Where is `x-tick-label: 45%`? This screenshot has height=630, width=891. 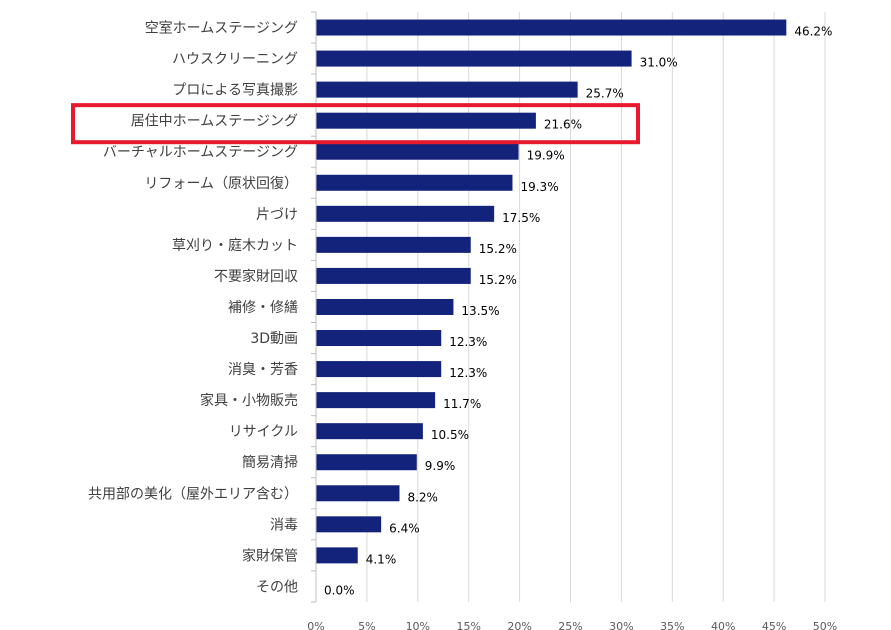
x-tick-label: 45% is located at coordinates (774, 625).